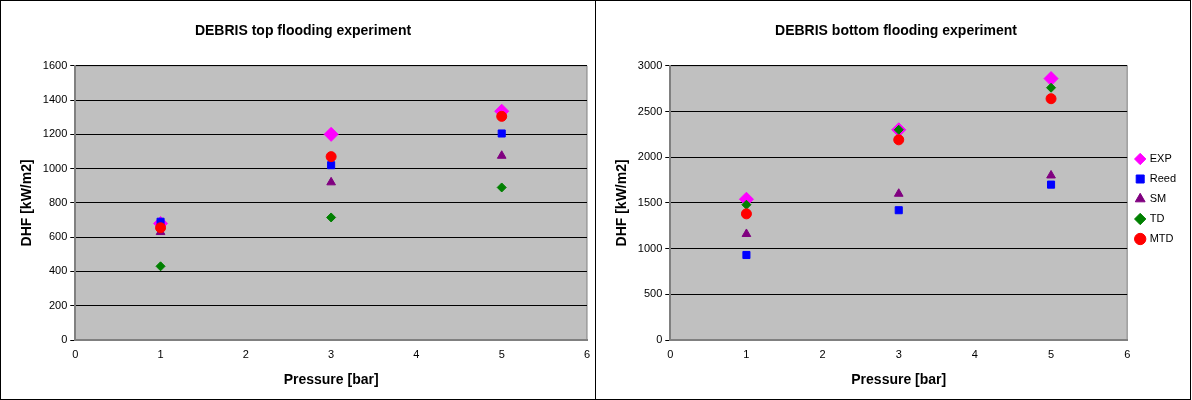 The image size is (1192, 400). I want to click on y-tick-label: 800, so click(58, 201).